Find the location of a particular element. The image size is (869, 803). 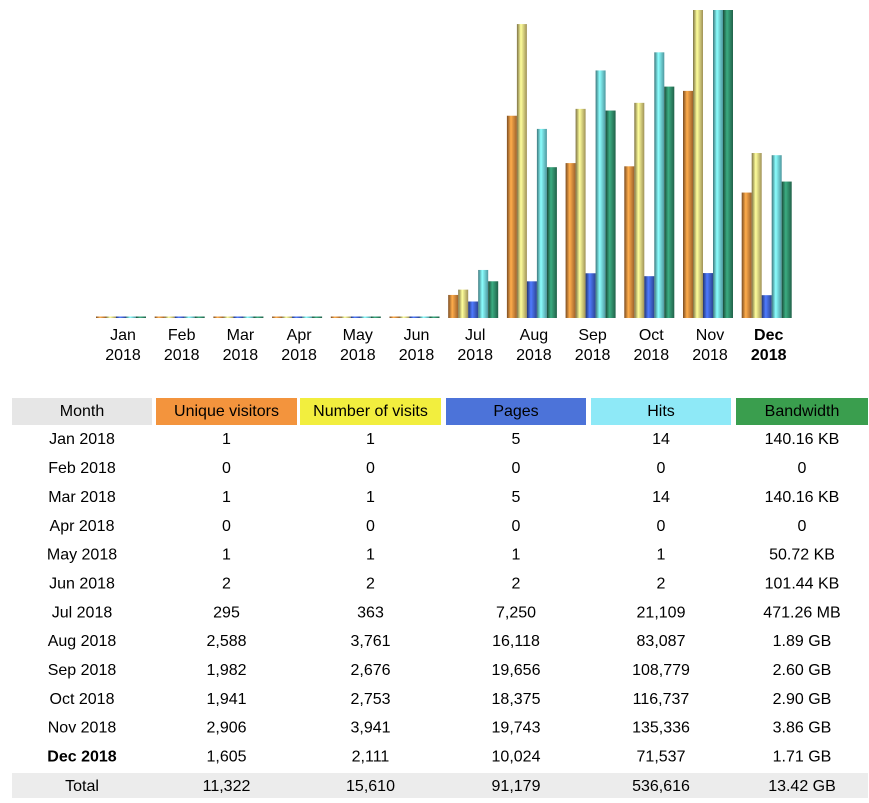

x-tick-label: Jun 2018 is located at coordinates (417, 345).